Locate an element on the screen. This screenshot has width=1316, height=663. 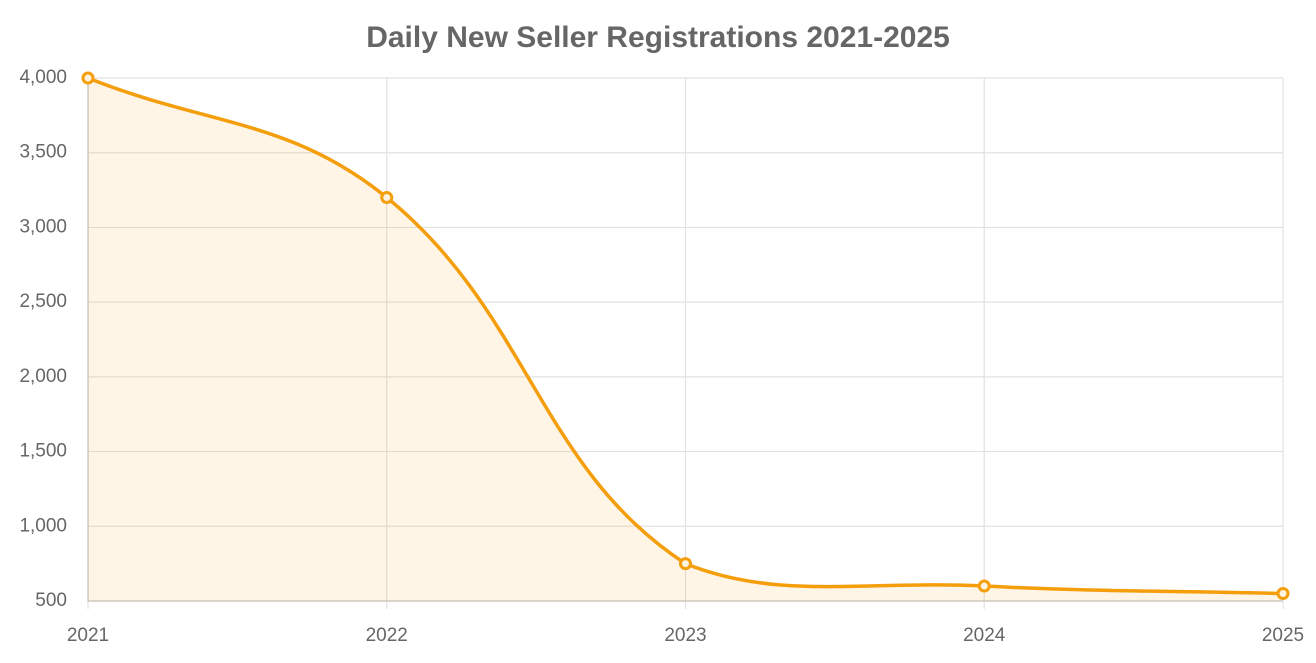
x-tick-label: 2022 is located at coordinates (387, 635).